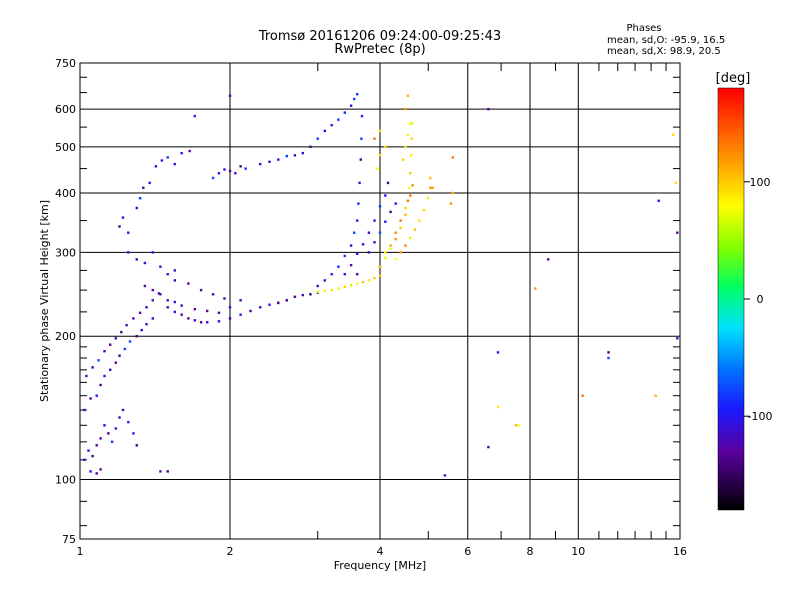  I want to click on y-axis-label: Stationary phase Virtual Height [km], so click(44, 301).